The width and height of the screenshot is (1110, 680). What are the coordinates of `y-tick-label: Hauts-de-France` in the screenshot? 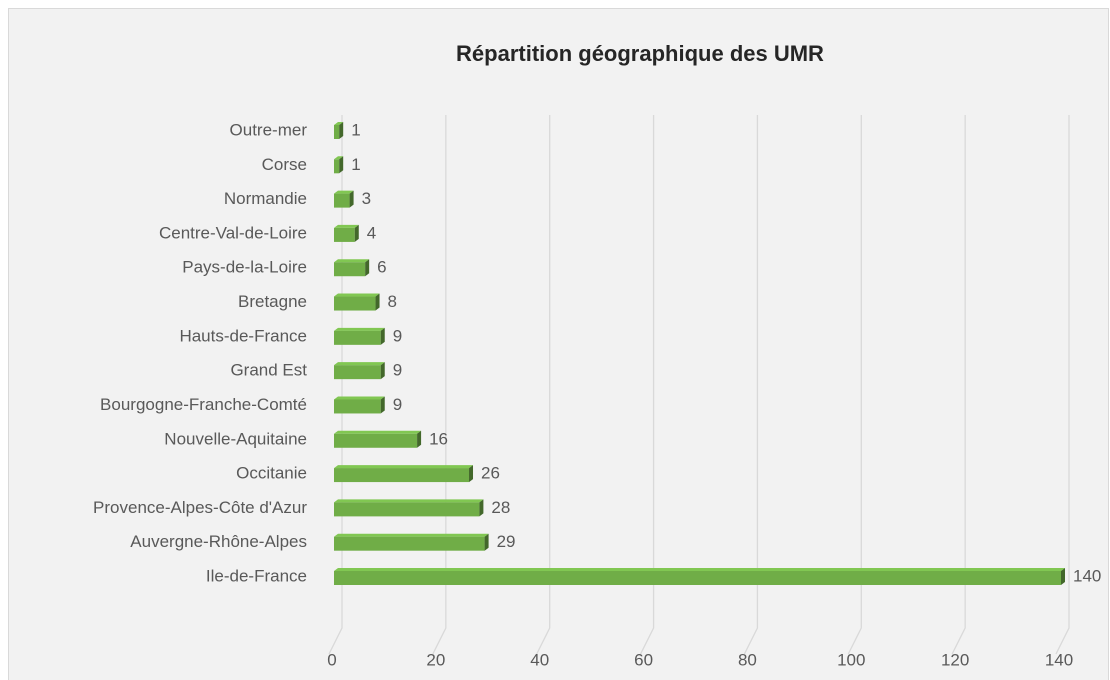 It's located at (243, 335).